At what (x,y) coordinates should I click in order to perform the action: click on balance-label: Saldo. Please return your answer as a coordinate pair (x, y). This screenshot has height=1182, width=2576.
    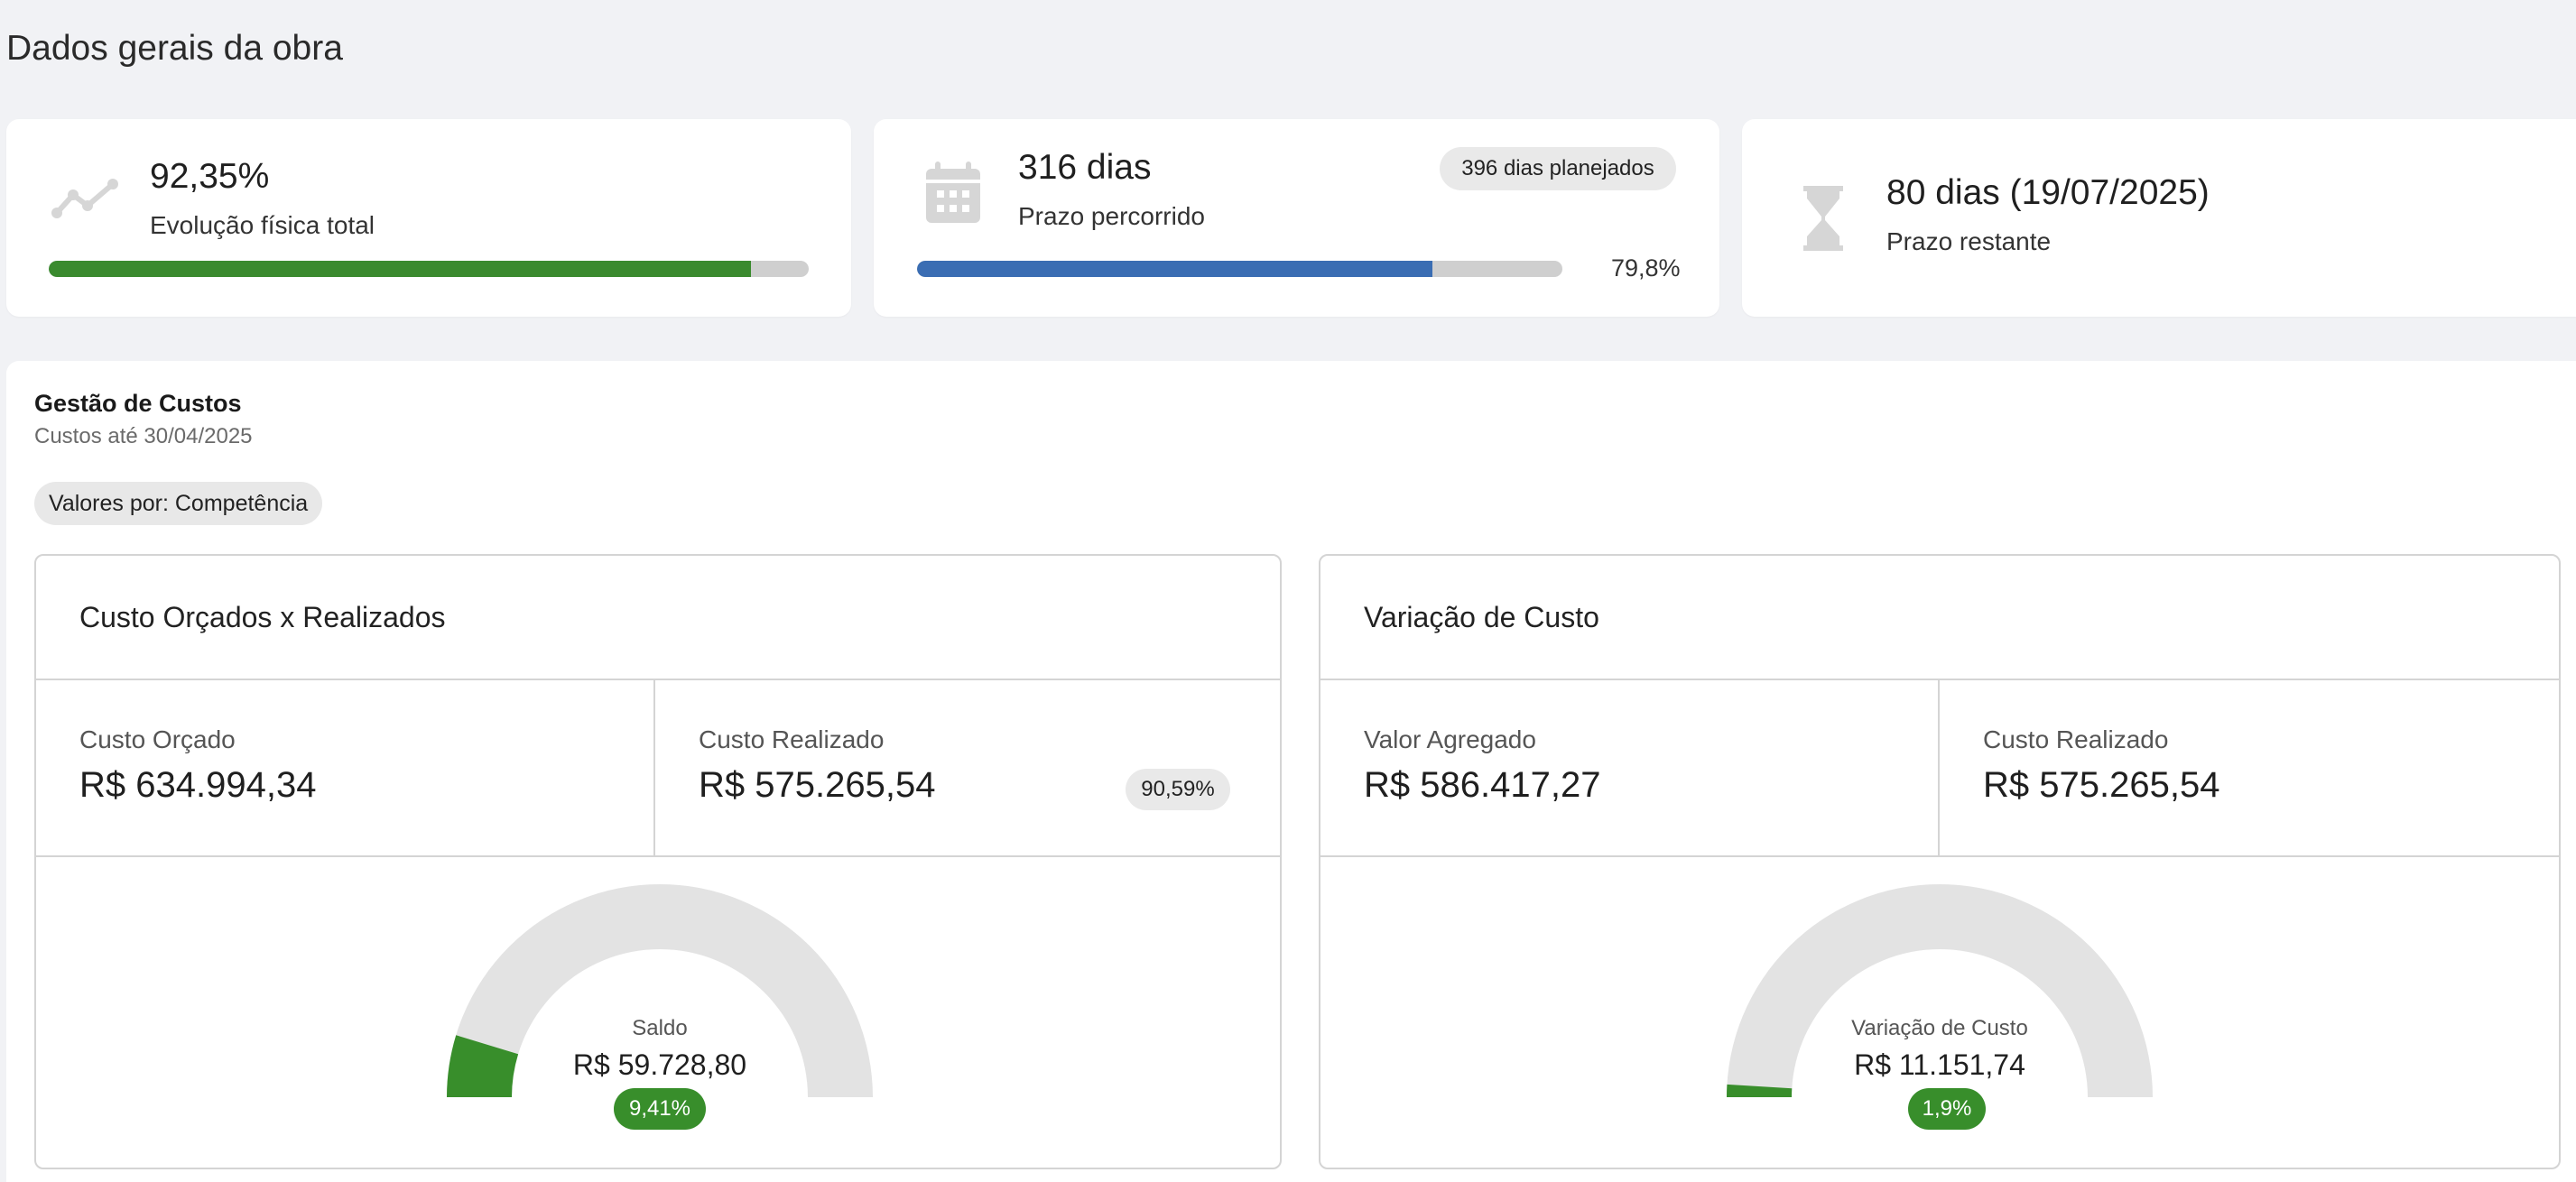
    Looking at the image, I should click on (660, 1028).